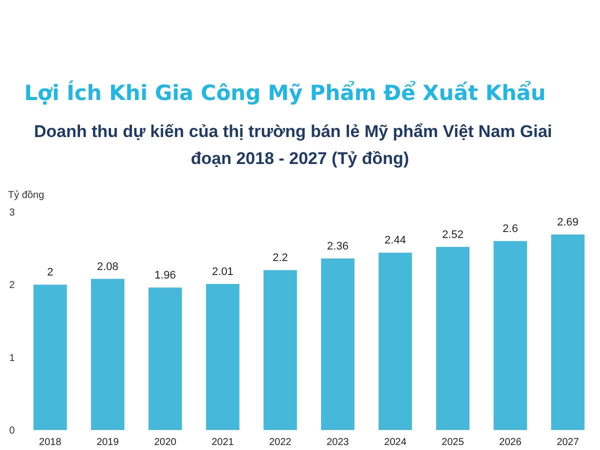 Image resolution: width=600 pixels, height=450 pixels. I want to click on data-label: 2.2, so click(280, 258).